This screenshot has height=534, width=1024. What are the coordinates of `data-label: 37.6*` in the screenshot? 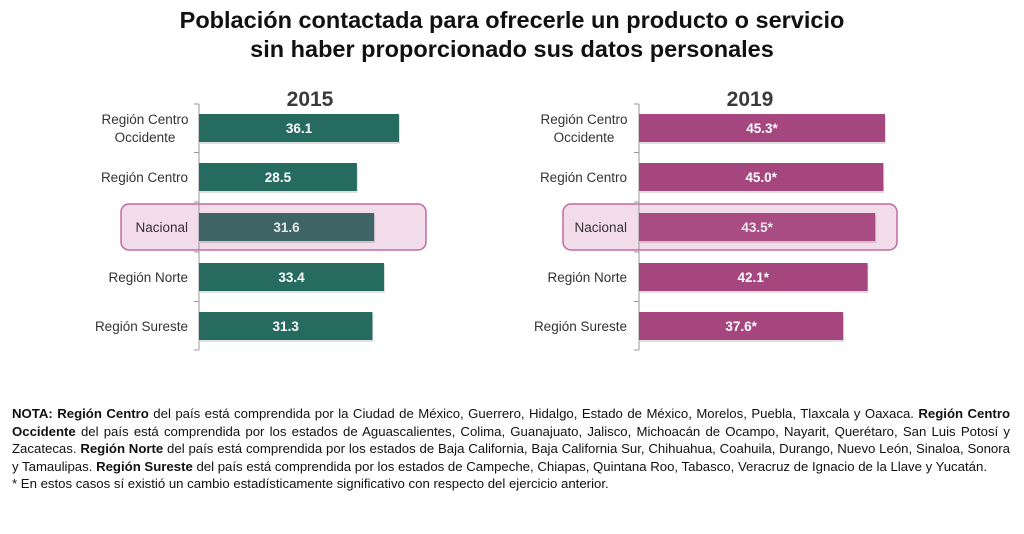 It's located at (741, 326).